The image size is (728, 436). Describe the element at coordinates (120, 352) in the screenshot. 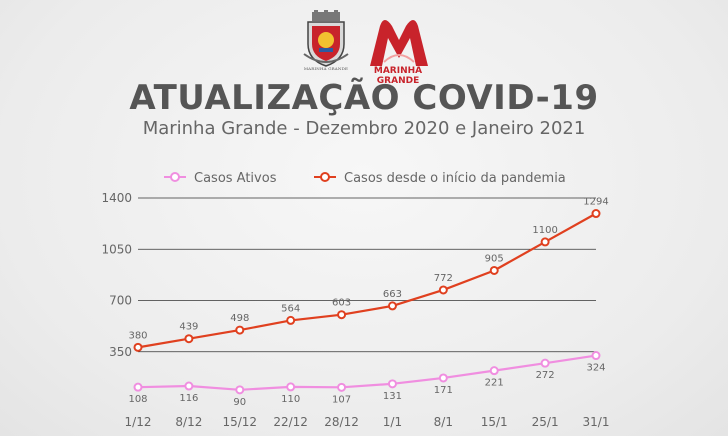

I see `y-tick-label: 350` at that location.